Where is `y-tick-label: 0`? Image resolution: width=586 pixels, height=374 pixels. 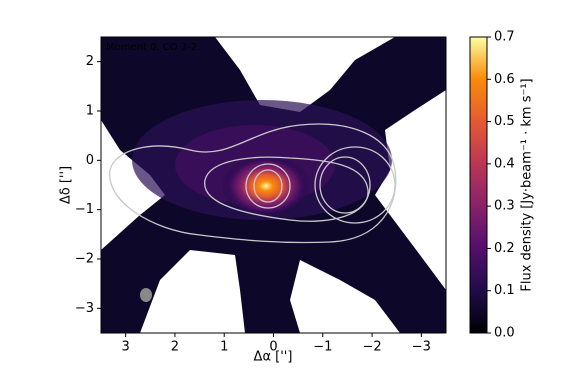
y-tick-label: 0 is located at coordinates (90, 160).